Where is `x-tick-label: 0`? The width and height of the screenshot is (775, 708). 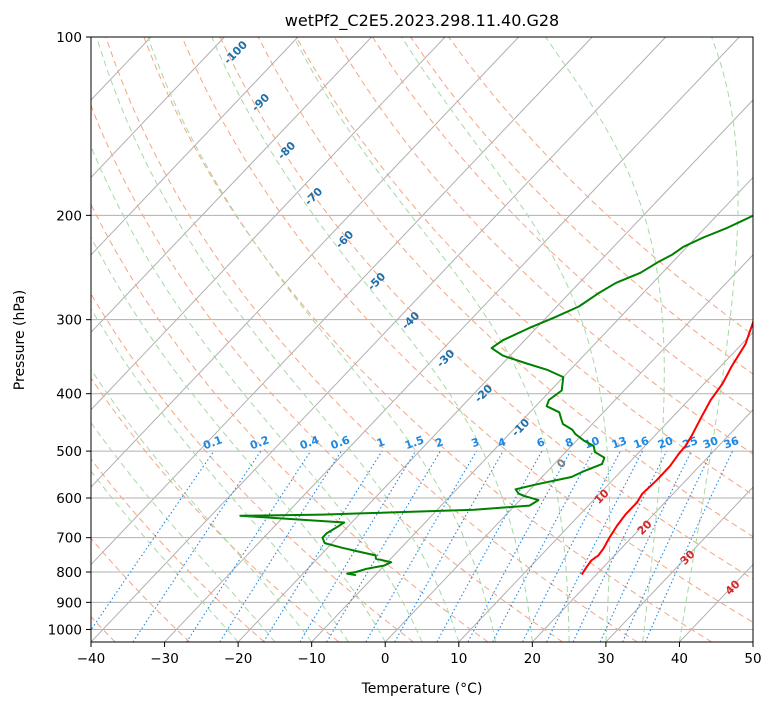 x-tick-label: 0 is located at coordinates (385, 659).